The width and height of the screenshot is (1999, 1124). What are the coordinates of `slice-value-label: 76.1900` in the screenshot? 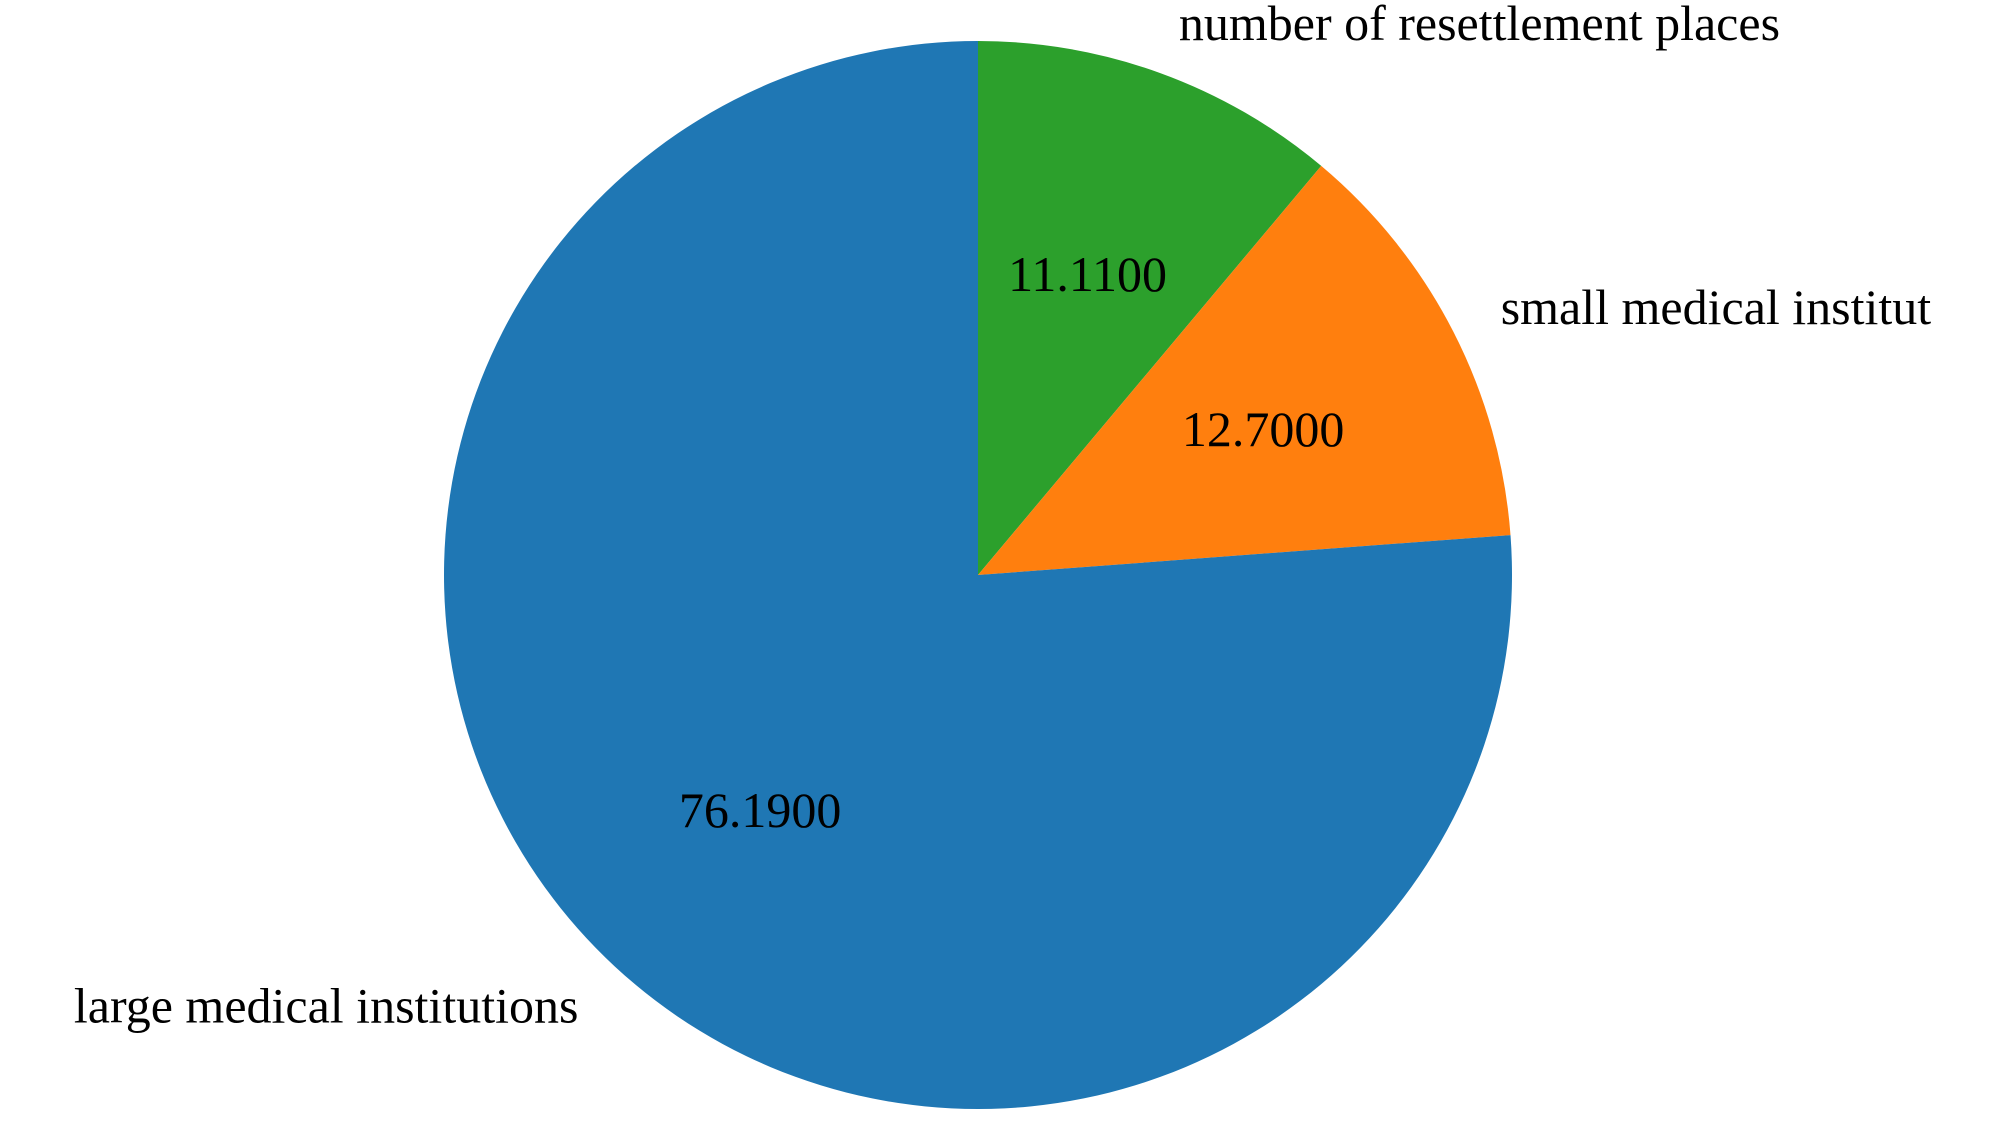 It's located at (760, 810).